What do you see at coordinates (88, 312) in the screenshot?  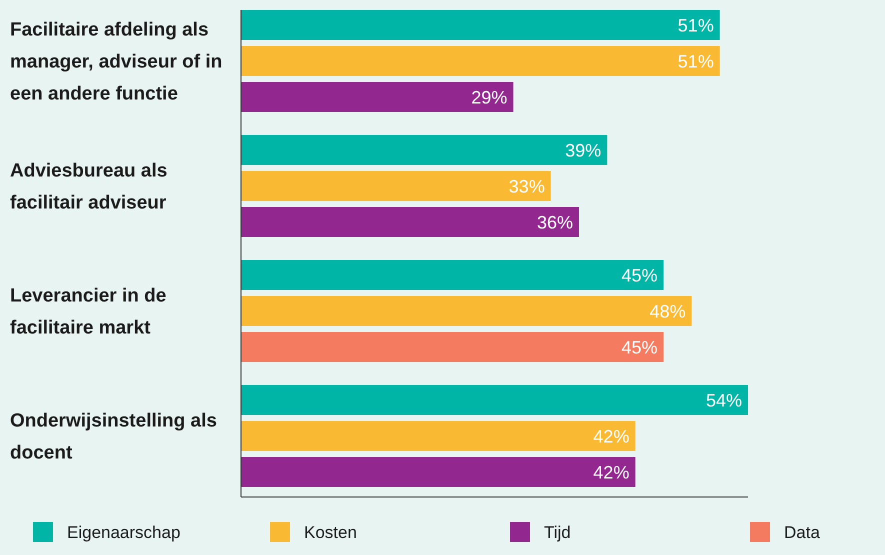 I see `y-tick-label: Leverancier in de facilitaire markt` at bounding box center [88, 312].